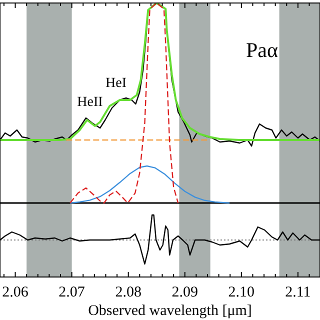 The image size is (320, 320). I want to click on annotation: Paα, so click(262, 50).